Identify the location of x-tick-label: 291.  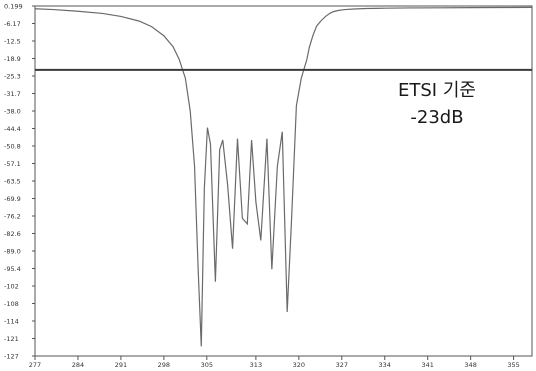
(121, 365).